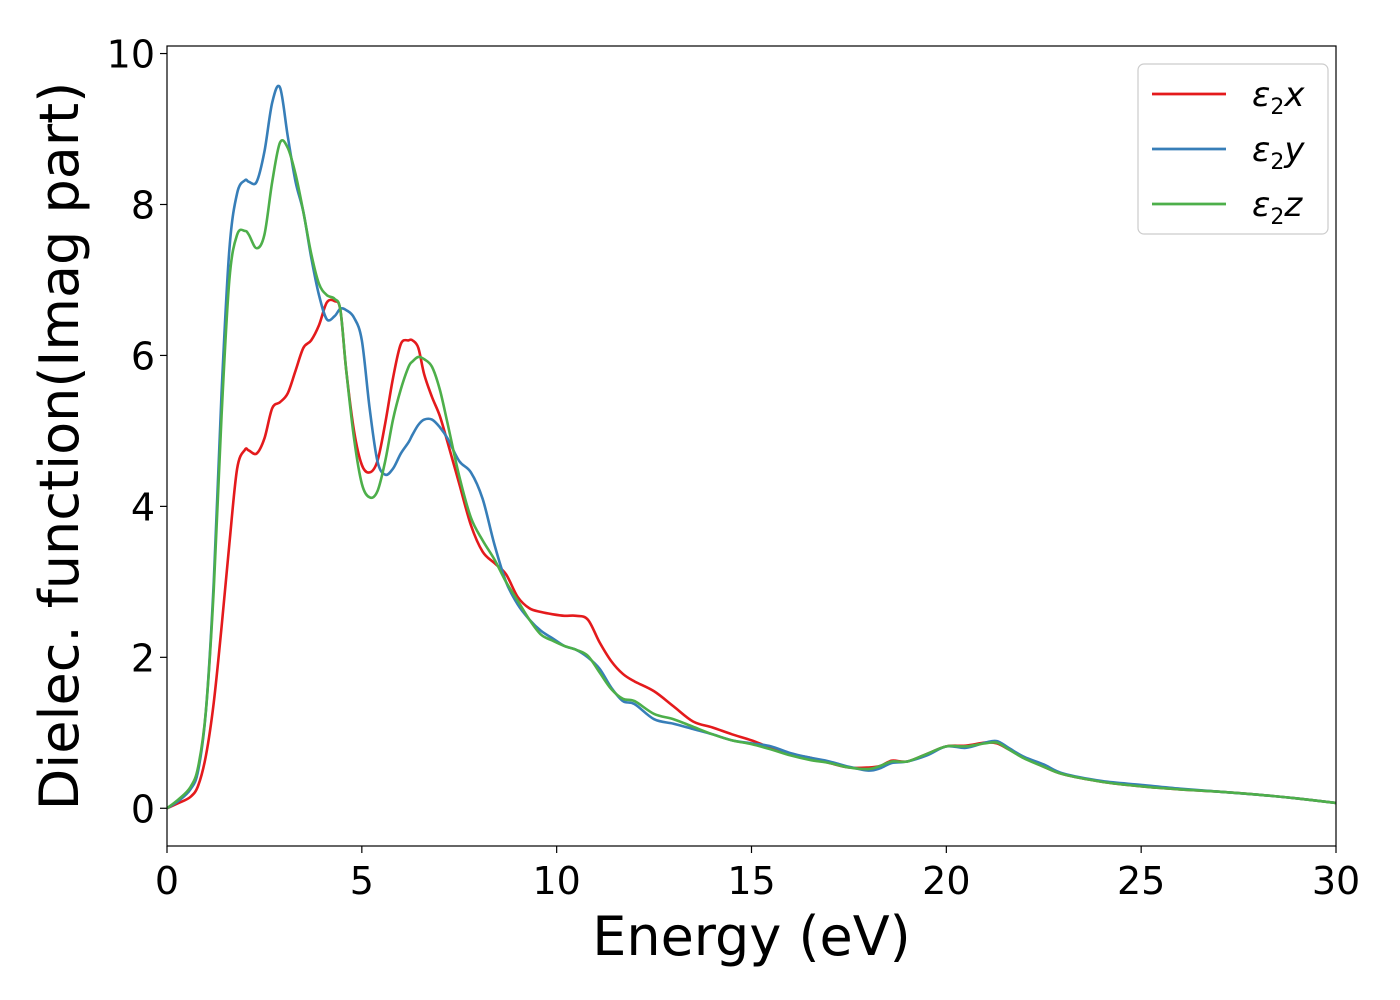 This screenshot has width=1400, height=1000. What do you see at coordinates (1278, 152) in the screenshot?
I see `legend-label-y: ε2y` at bounding box center [1278, 152].